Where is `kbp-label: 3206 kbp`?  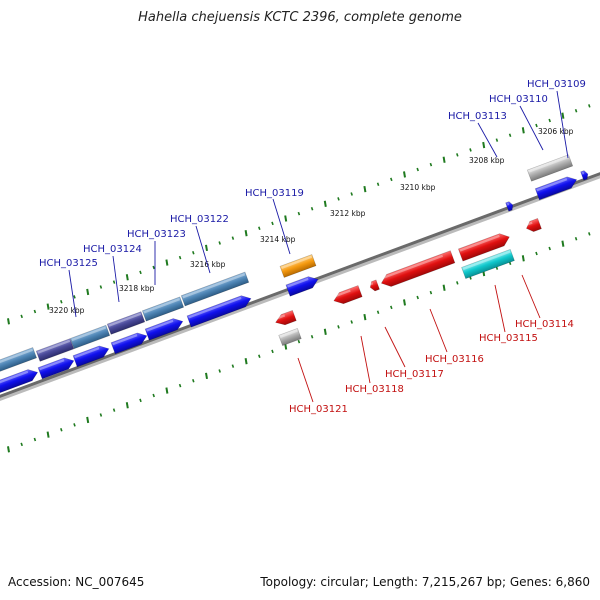 kbp-label: 3206 kbp is located at coordinates (556, 131).